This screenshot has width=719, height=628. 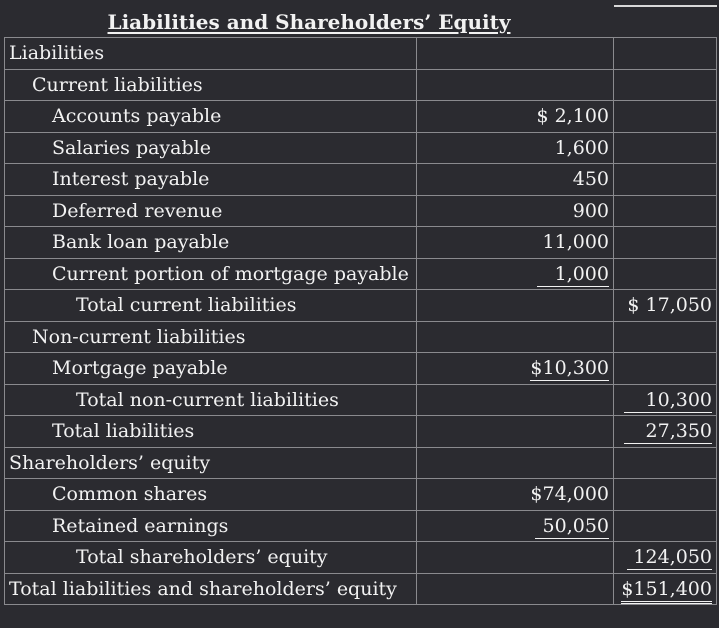 What do you see at coordinates (210, 431) in the screenshot?
I see `row-label: Total liabilities` at bounding box center [210, 431].